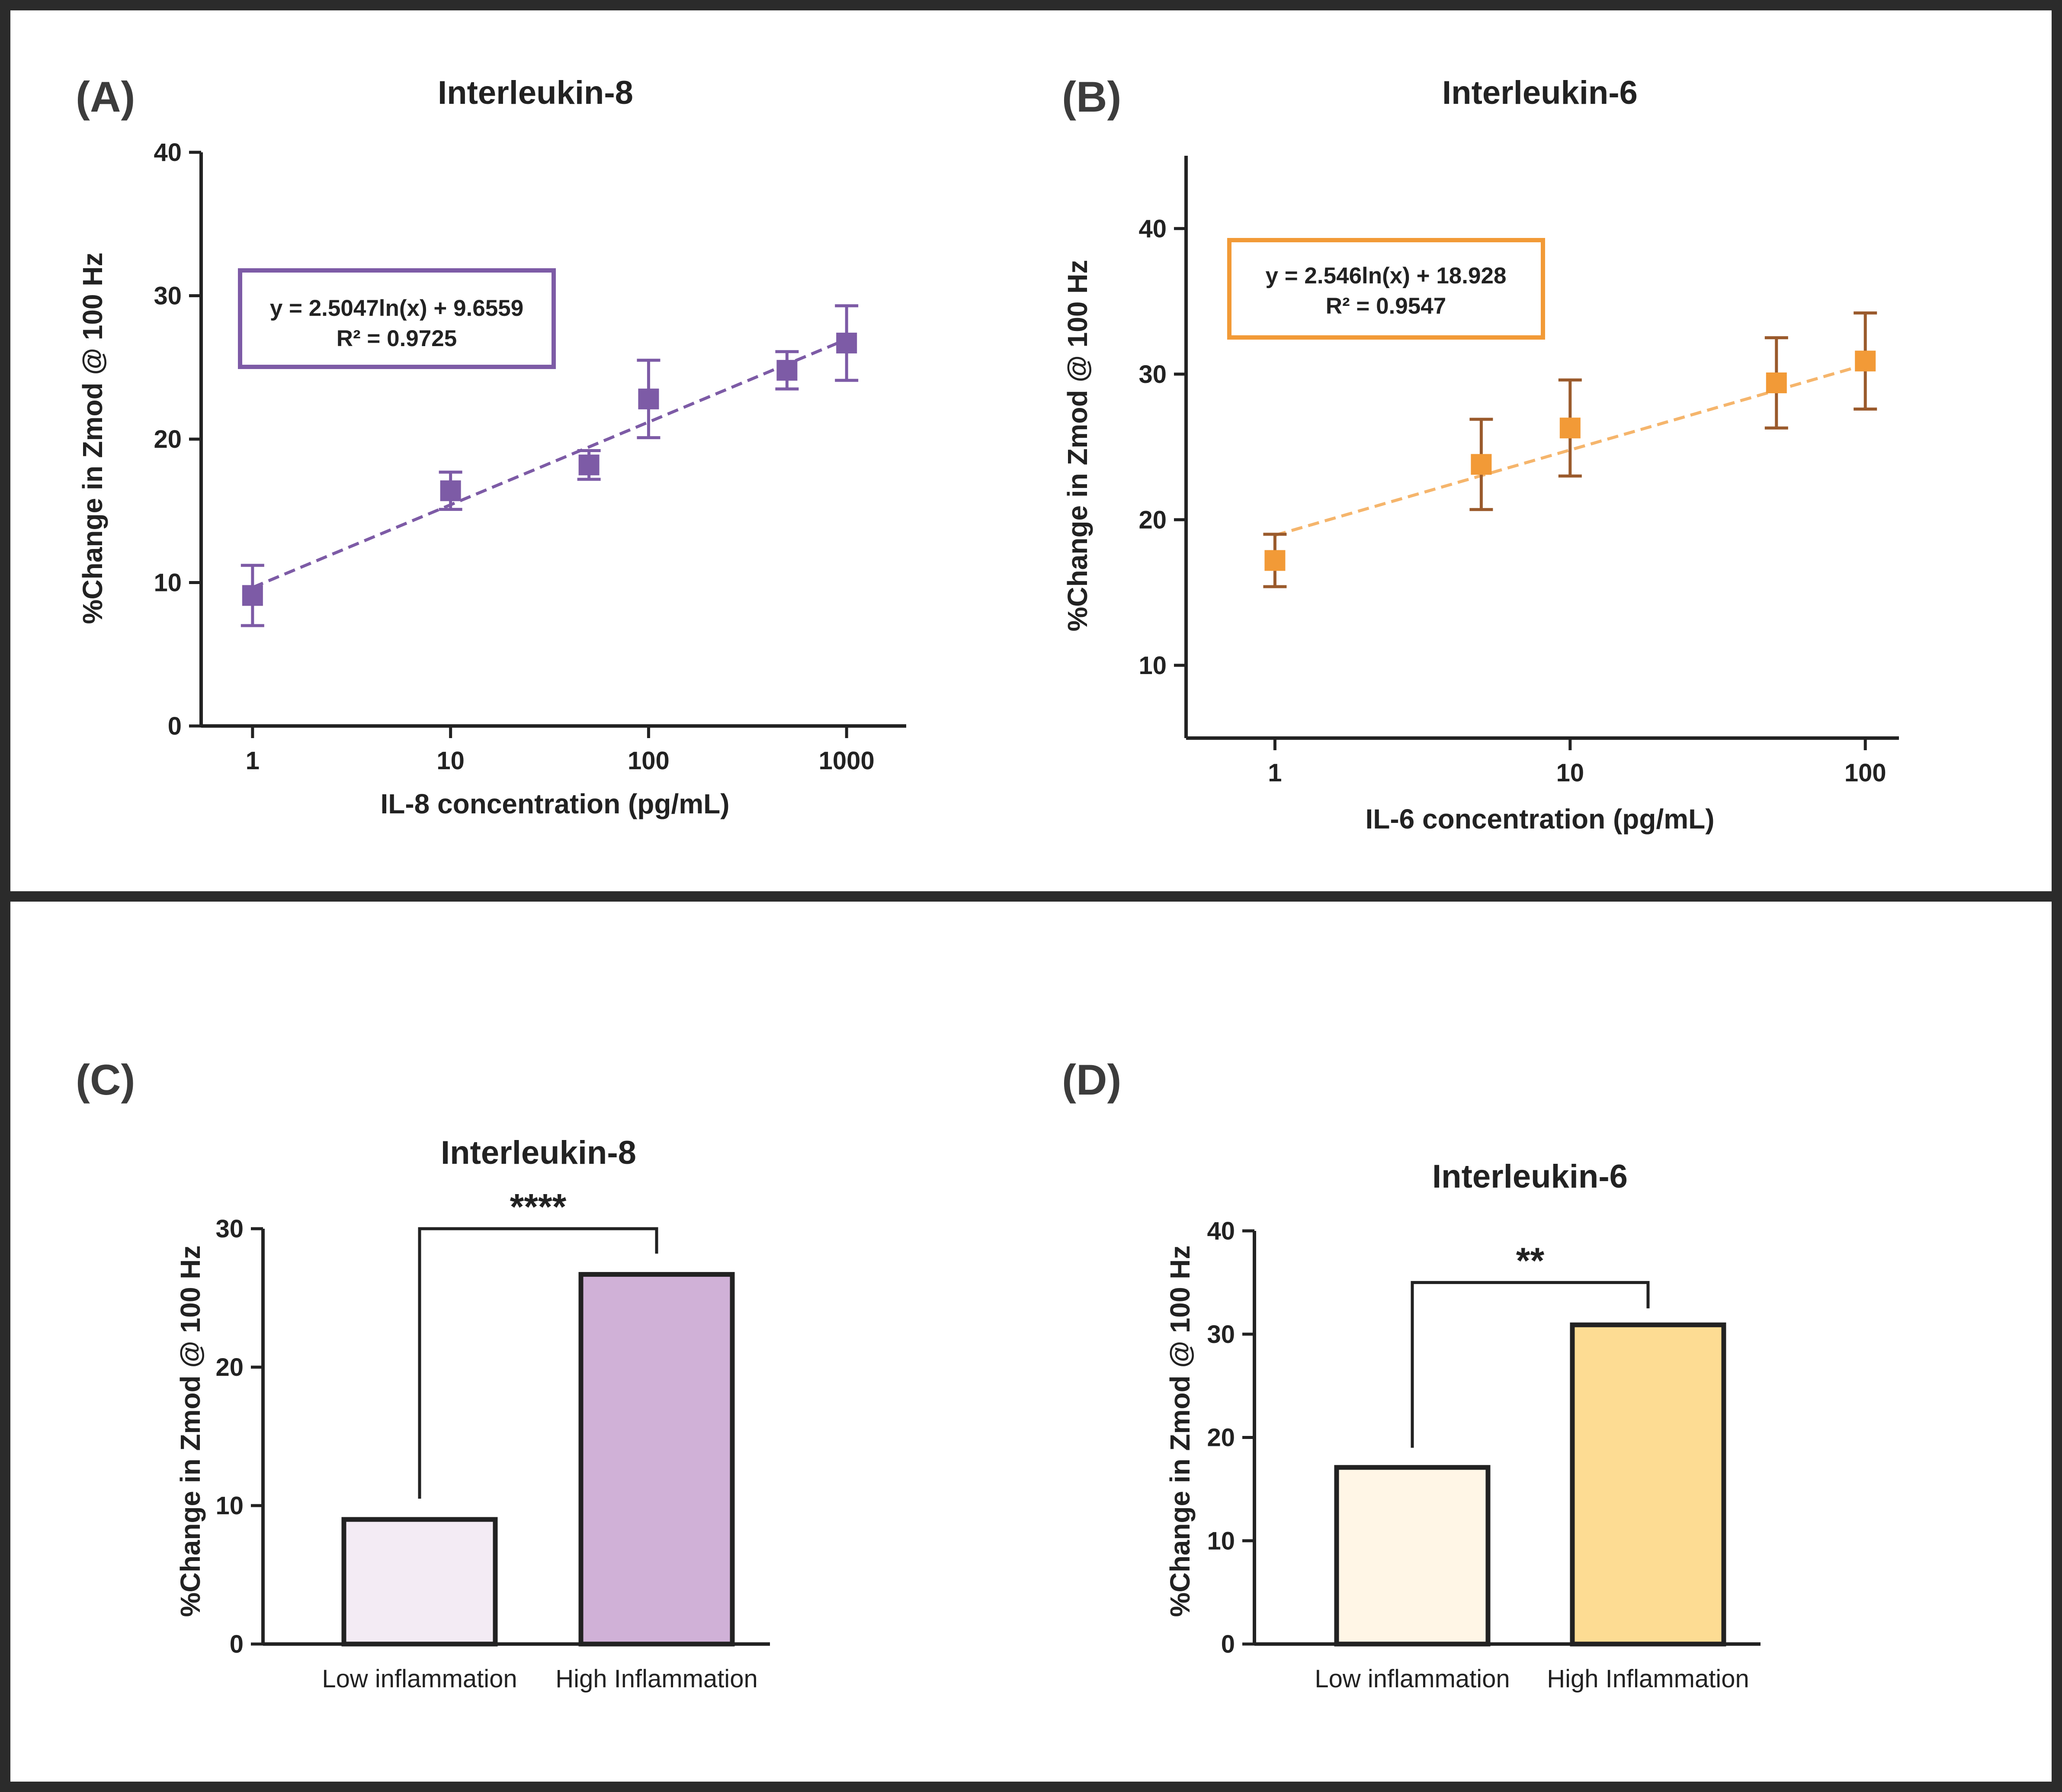 The image size is (2062, 1792). What do you see at coordinates (1221, 1438) in the screenshot?
I see `y-tick-label-d: 20` at bounding box center [1221, 1438].